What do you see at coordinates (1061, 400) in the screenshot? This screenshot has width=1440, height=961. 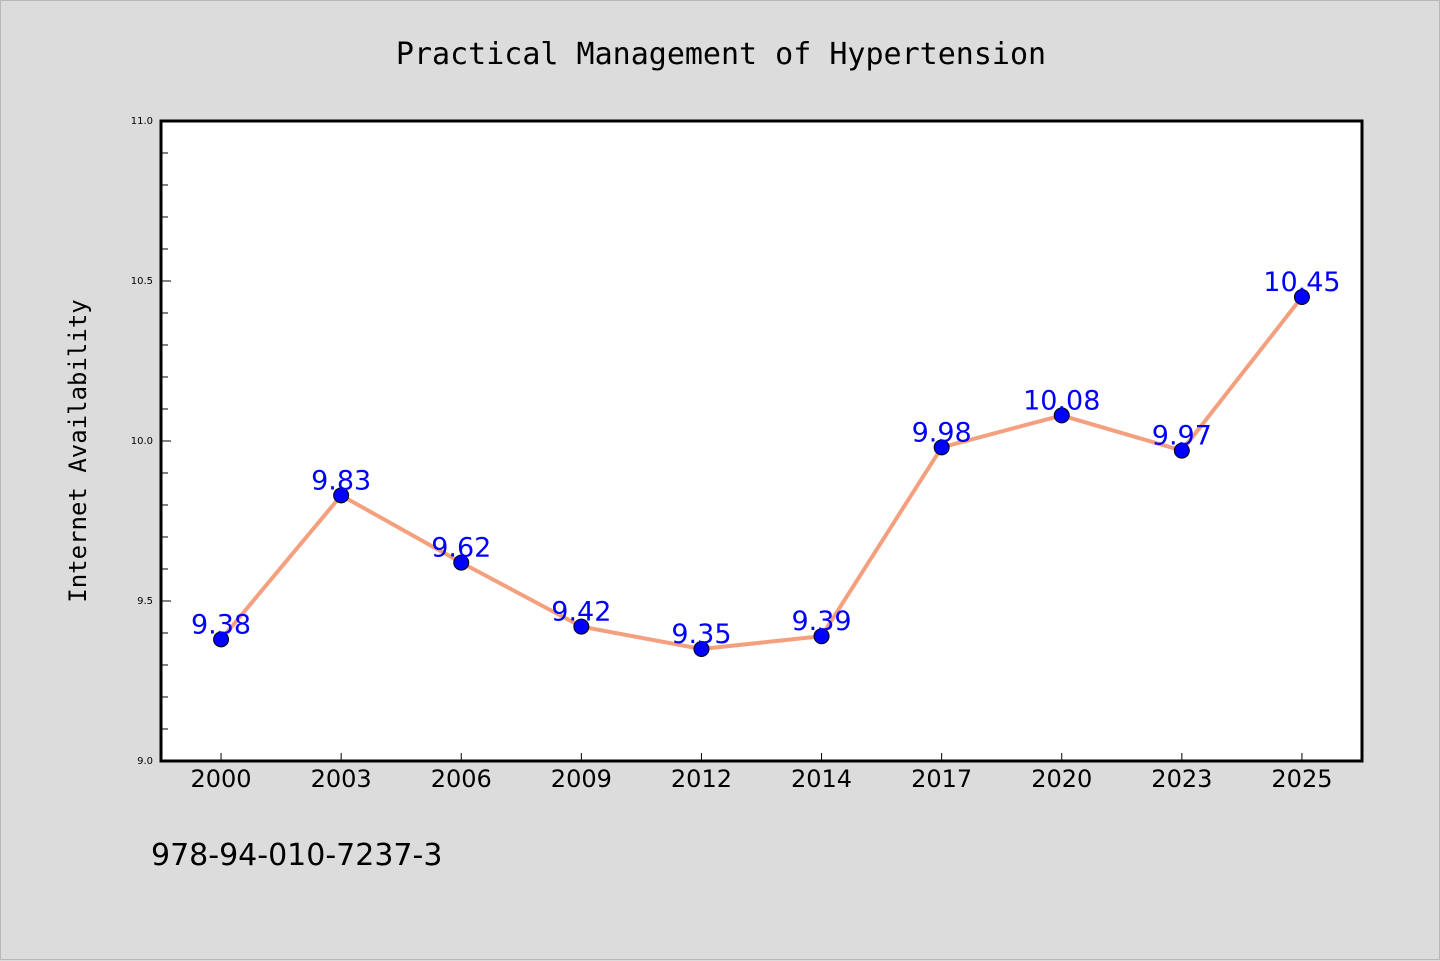 I see `data-label: 10.08` at bounding box center [1061, 400].